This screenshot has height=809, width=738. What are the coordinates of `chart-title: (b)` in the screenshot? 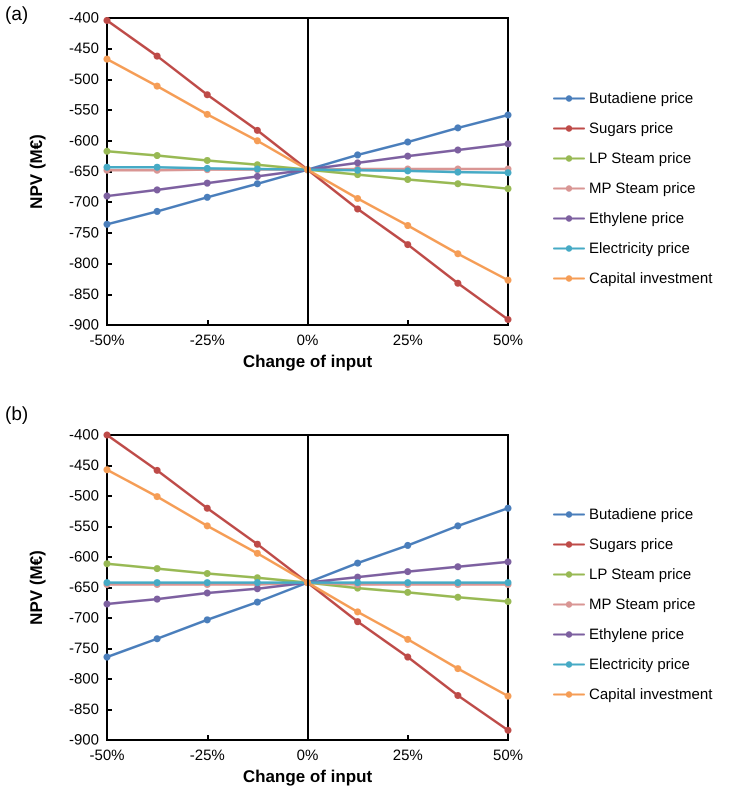 It's located at (16, 414).